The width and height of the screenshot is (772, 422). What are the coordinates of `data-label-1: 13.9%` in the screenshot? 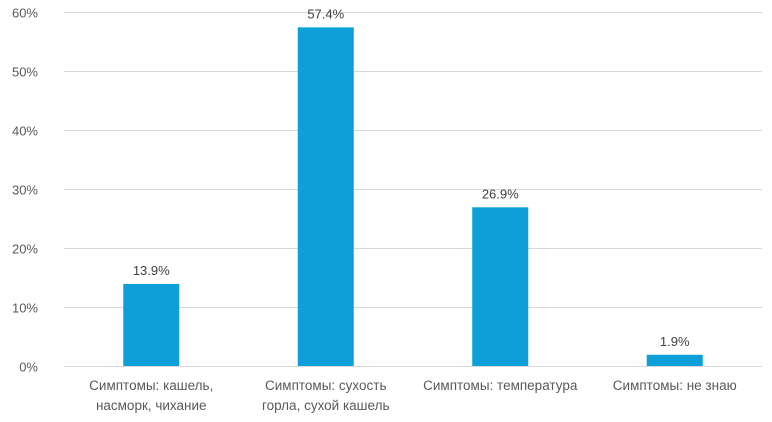 It's located at (151, 270).